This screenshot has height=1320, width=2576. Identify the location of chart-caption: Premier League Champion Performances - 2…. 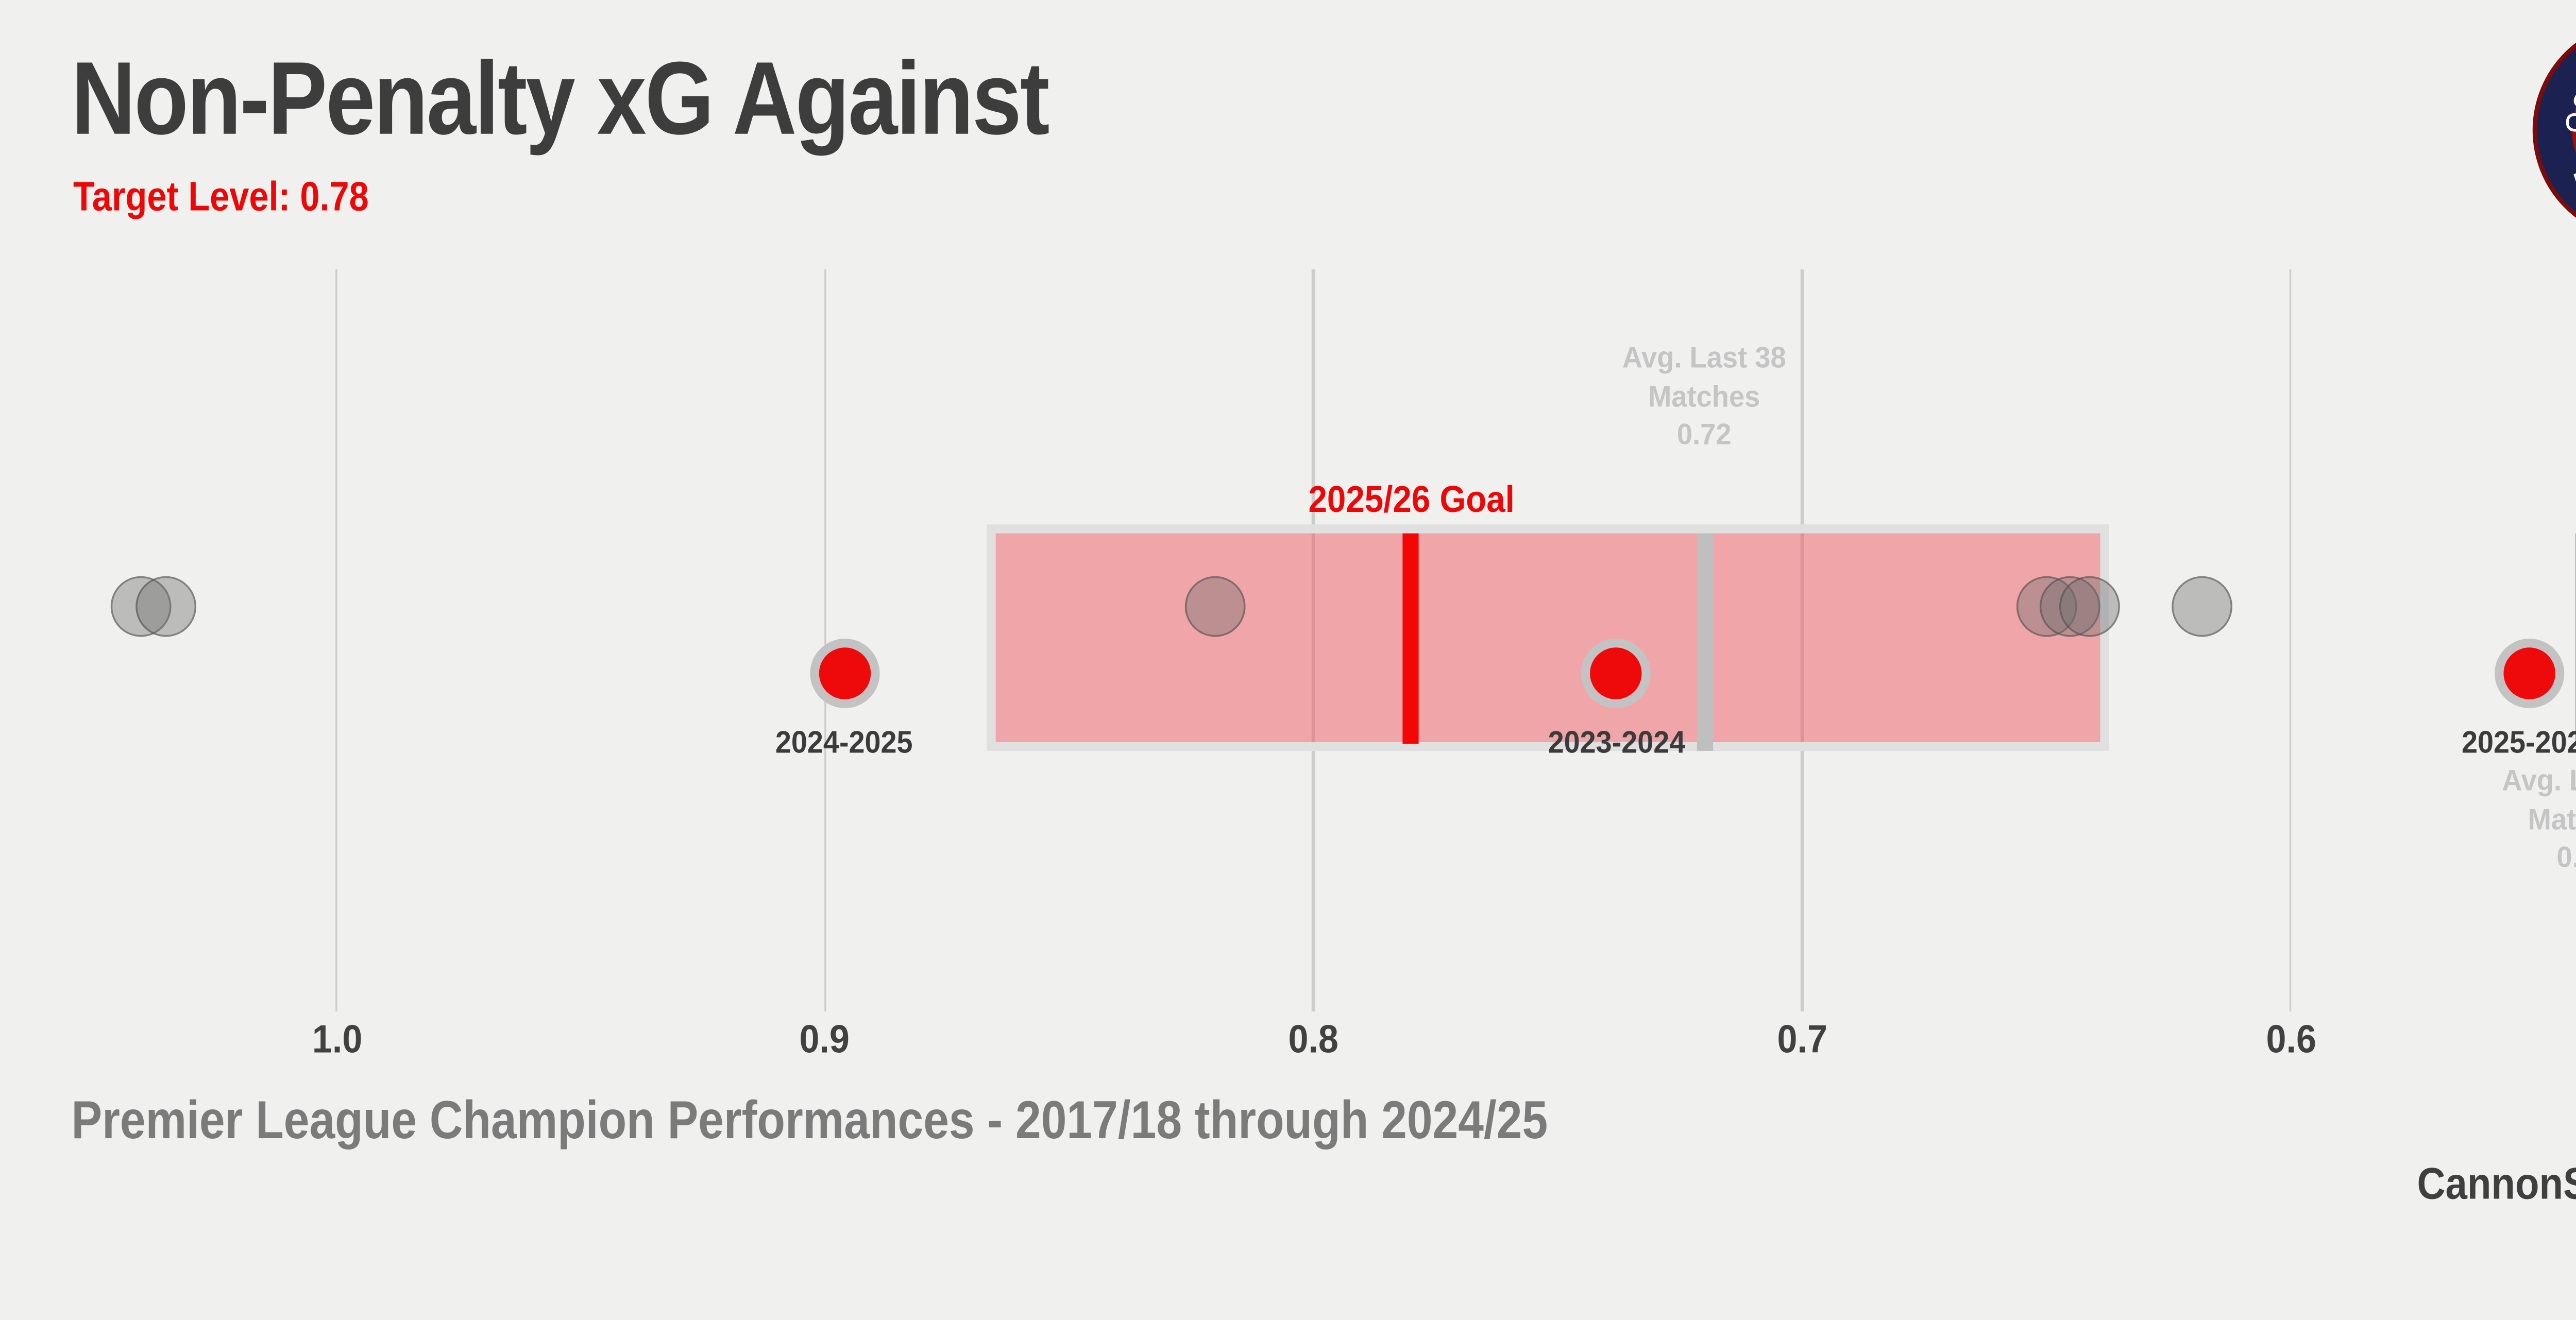
(809, 1121).